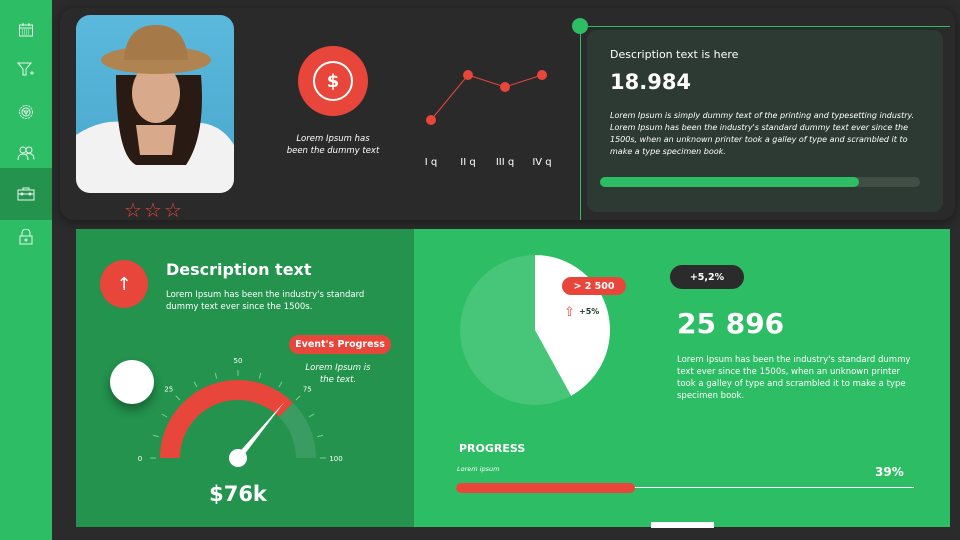  What do you see at coordinates (889, 472) in the screenshot?
I see `progress-percent: 39%` at bounding box center [889, 472].